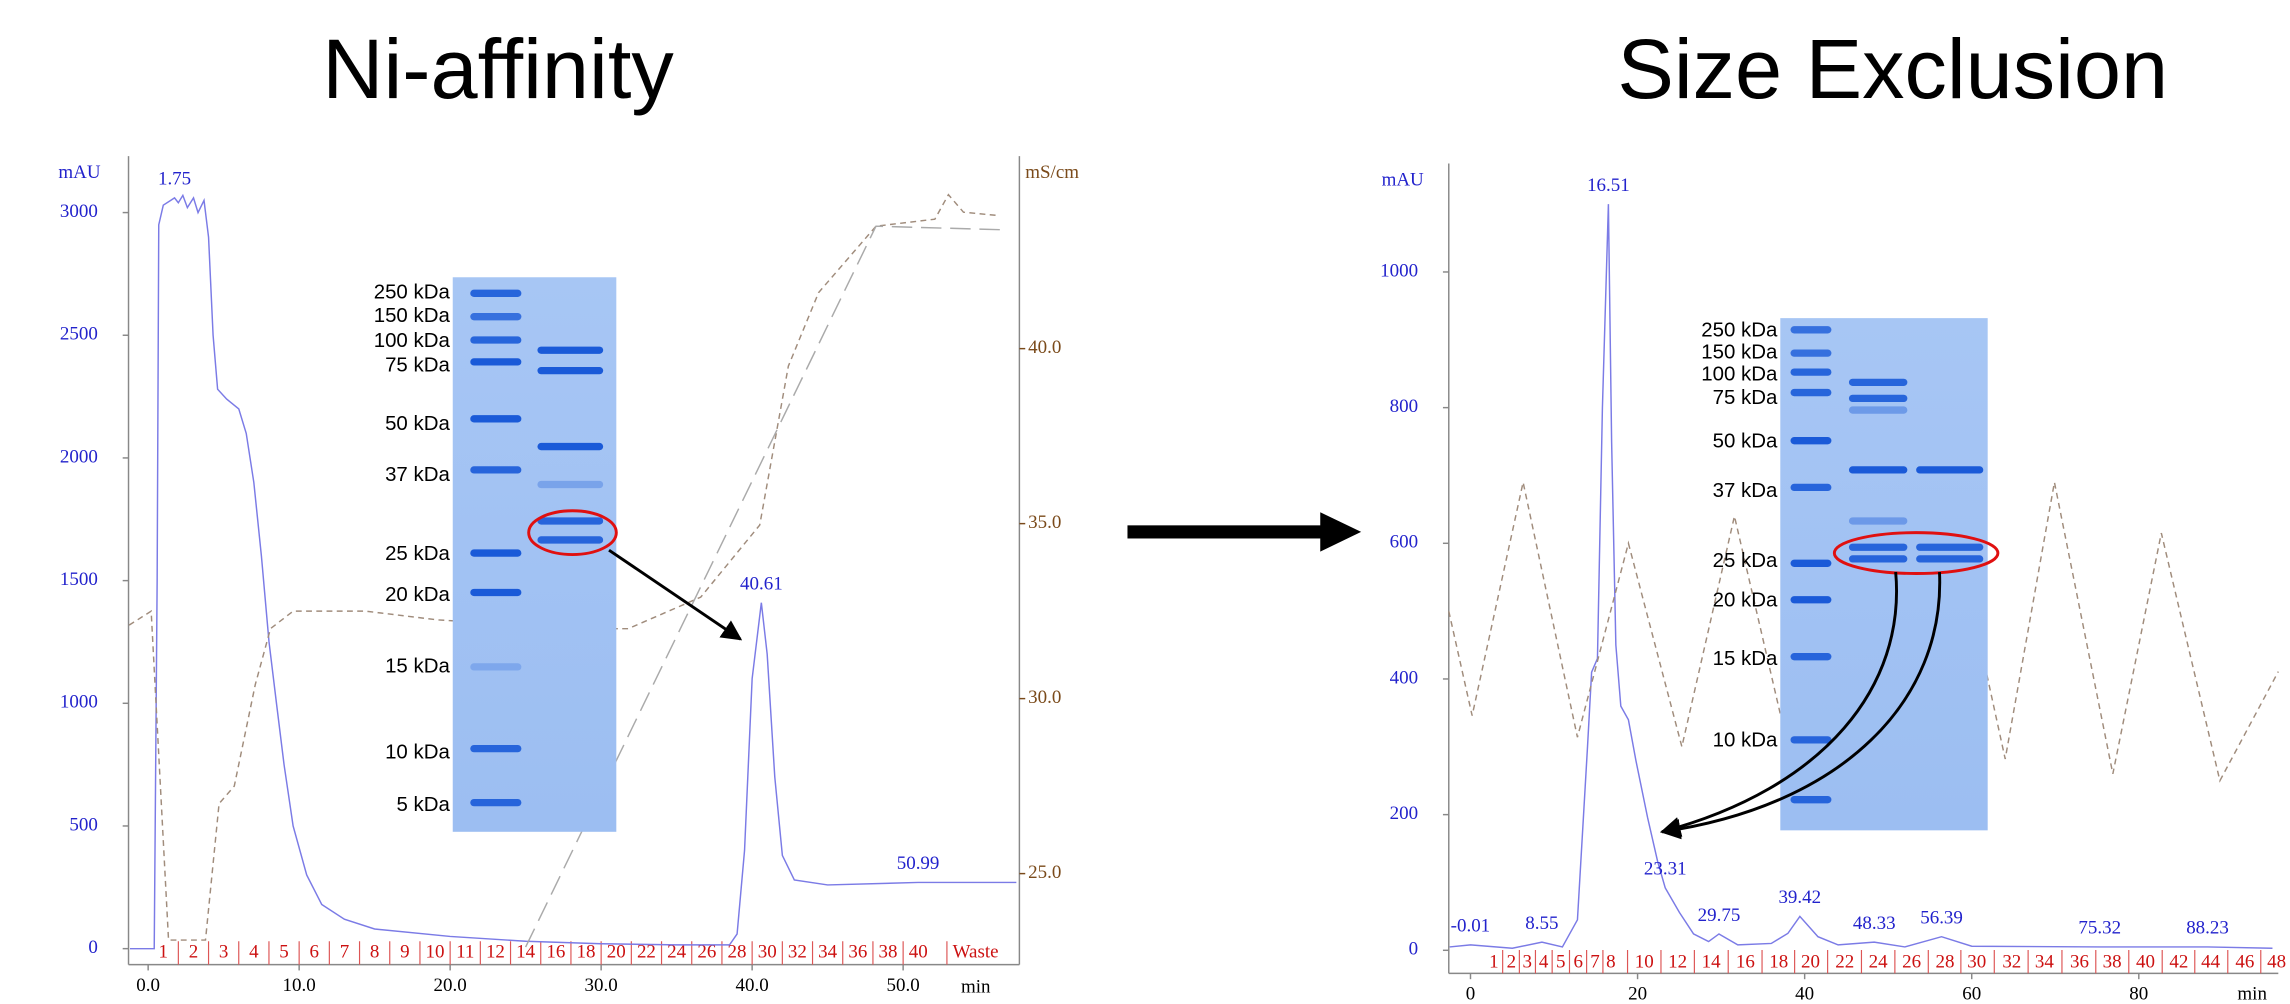 This screenshot has width=2290, height=1004. Describe the element at coordinates (572, 532) in the screenshot. I see `highlight-ellipse` at that location.